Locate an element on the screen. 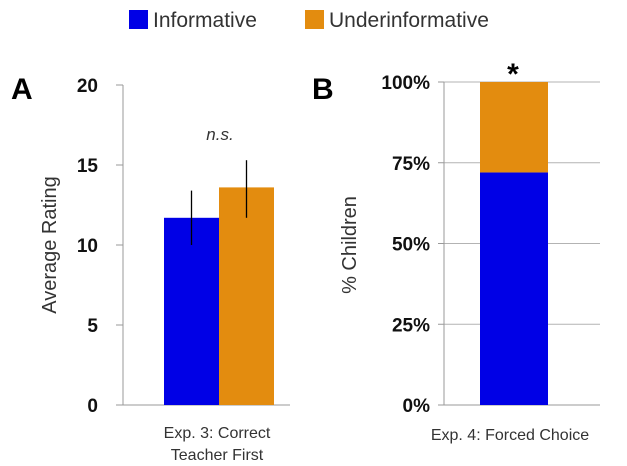  panel-a-category-label-line1: Exp. 3: Correct is located at coordinates (217, 433).